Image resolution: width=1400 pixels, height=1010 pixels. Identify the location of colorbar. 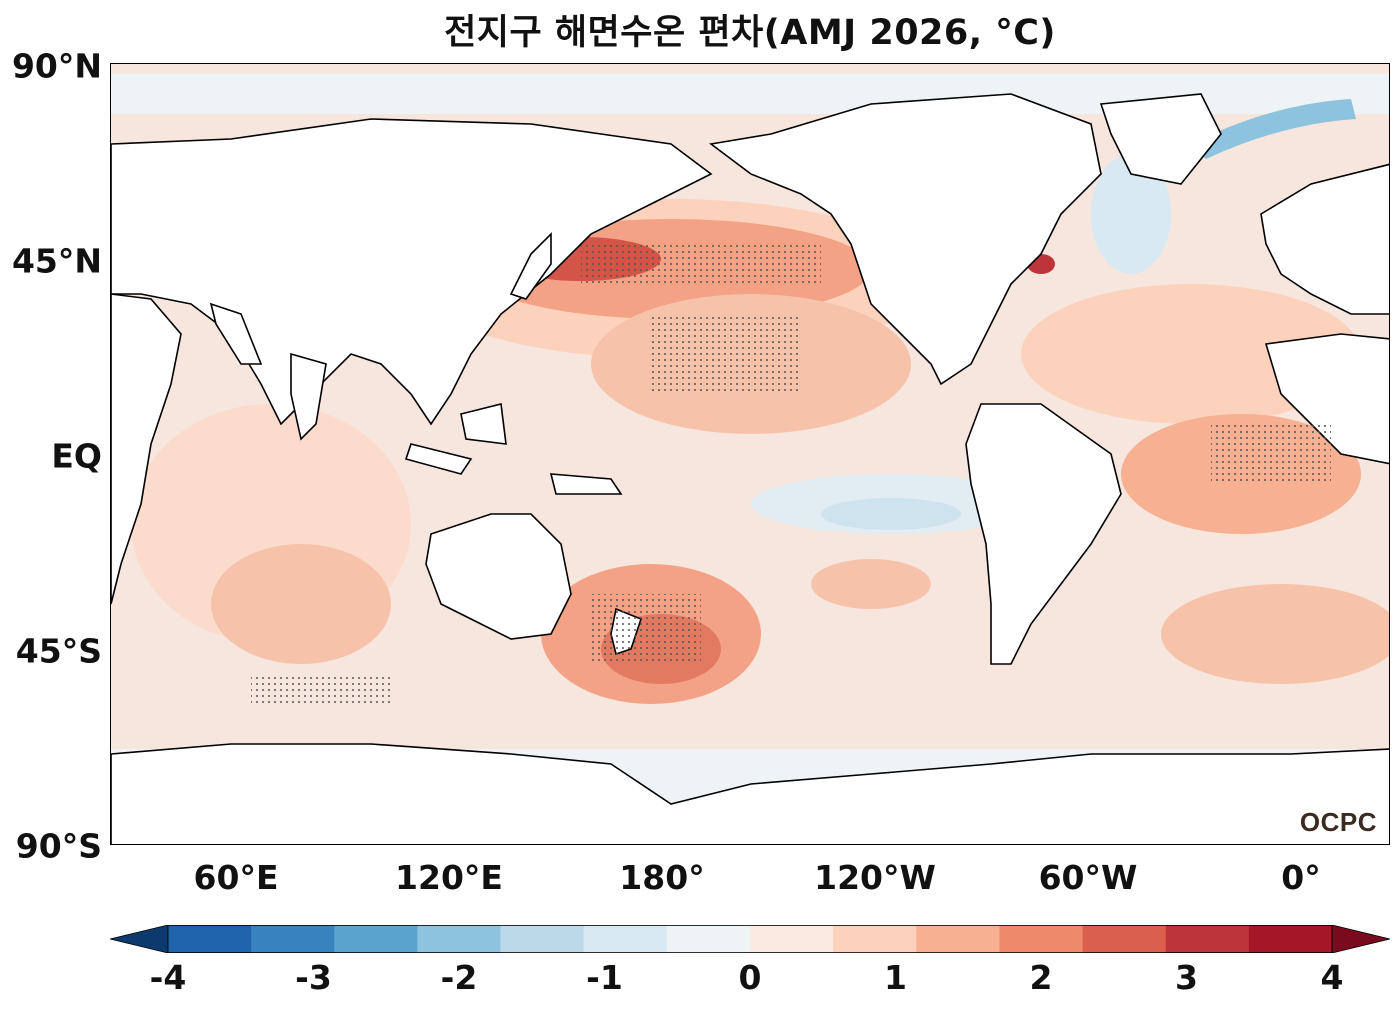
(750, 939).